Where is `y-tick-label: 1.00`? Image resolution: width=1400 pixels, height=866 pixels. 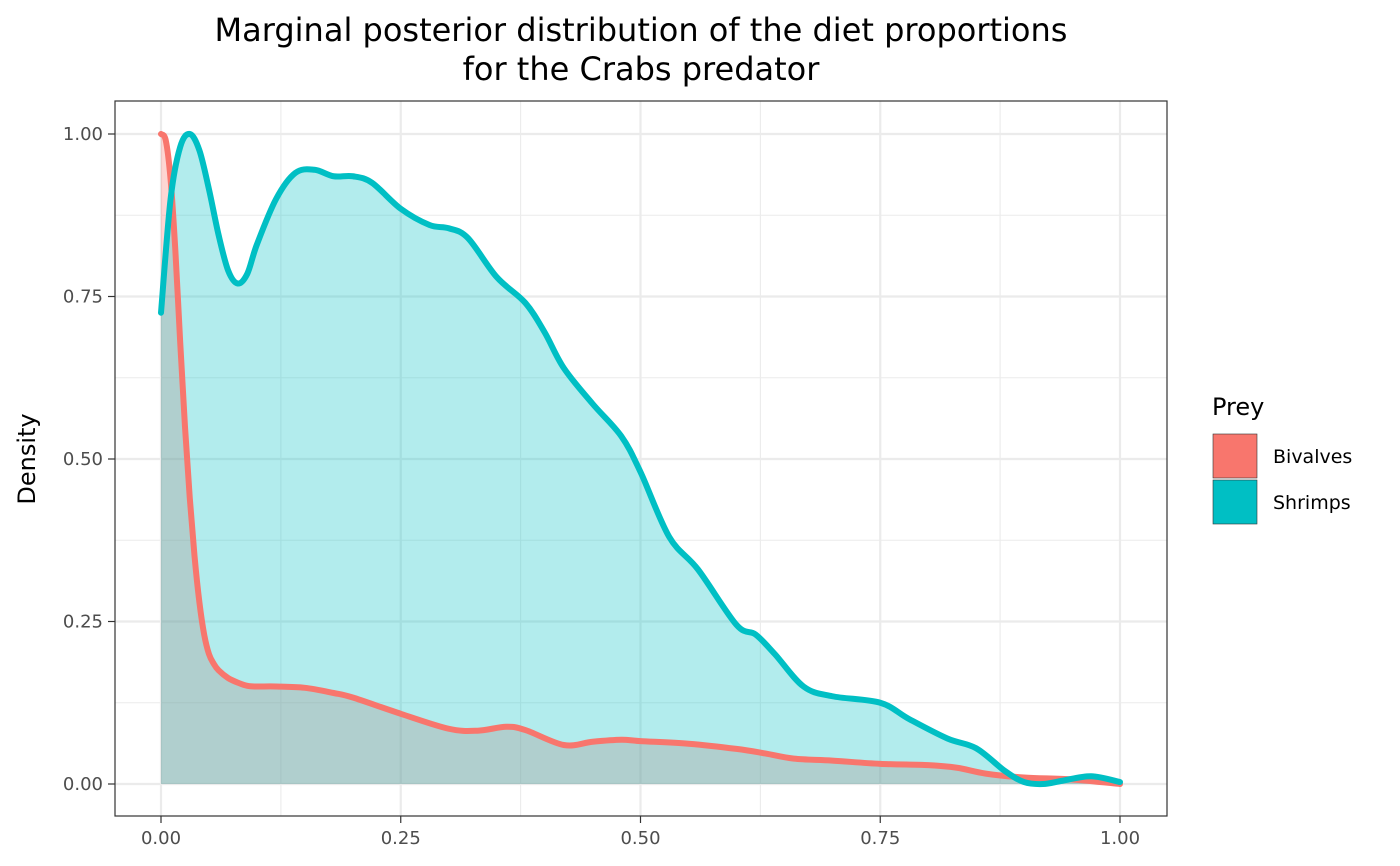 y-tick-label: 1.00 is located at coordinates (83, 134).